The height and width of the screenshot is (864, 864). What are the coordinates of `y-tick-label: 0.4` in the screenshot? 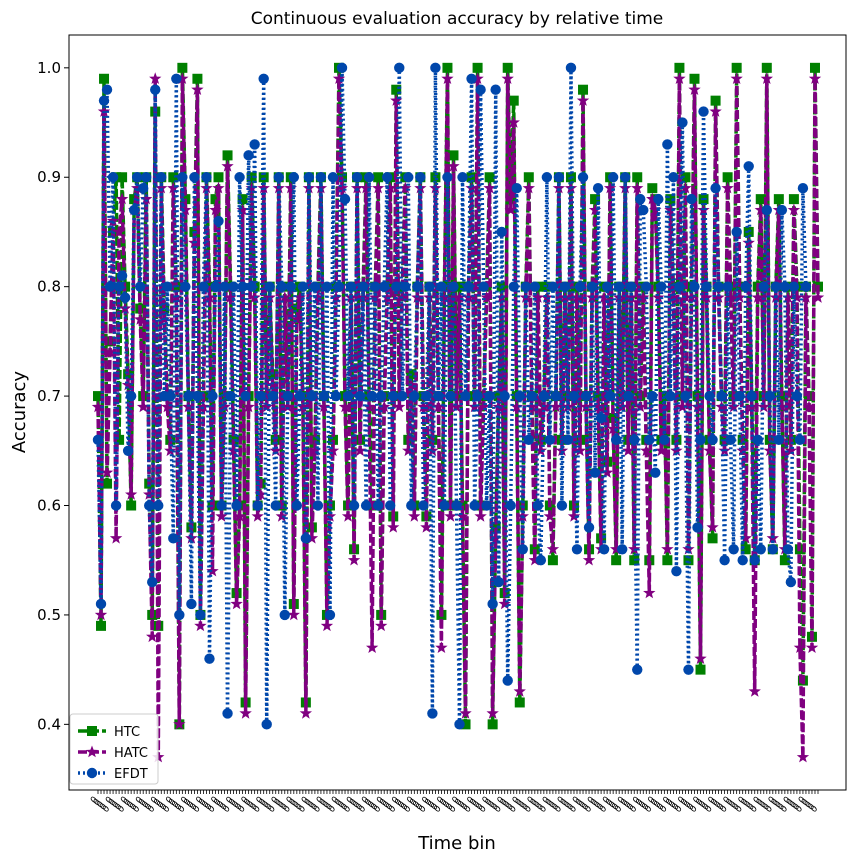 It's located at (49, 724).